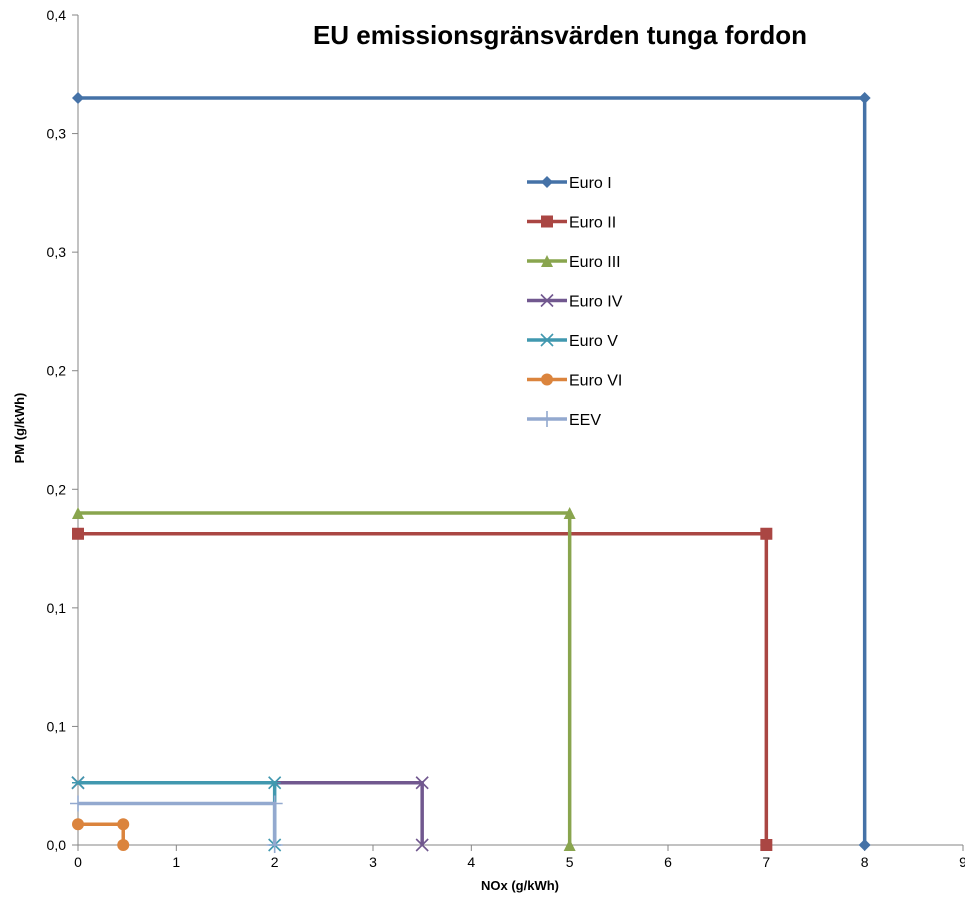  I want to click on series-line-euro-vi, so click(101, 833).